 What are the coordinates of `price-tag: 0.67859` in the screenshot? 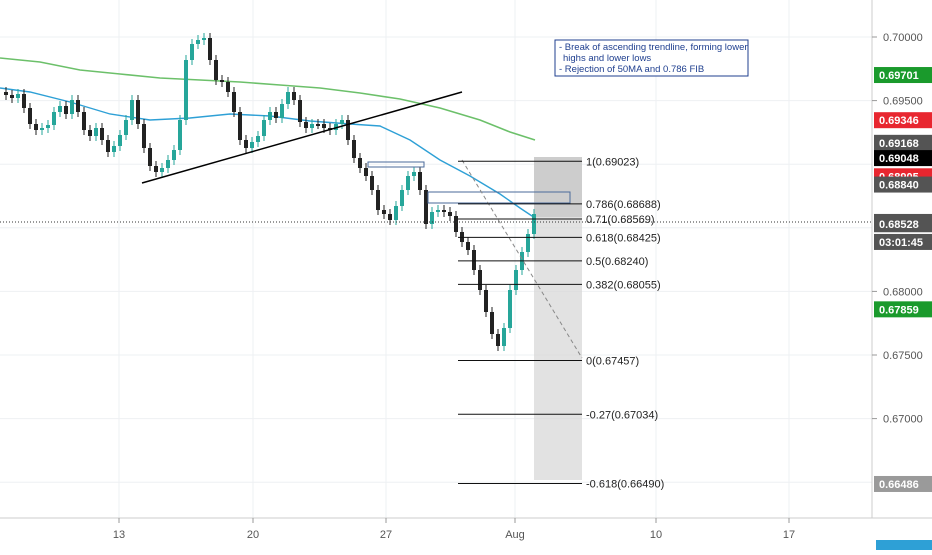 It's located at (903, 309).